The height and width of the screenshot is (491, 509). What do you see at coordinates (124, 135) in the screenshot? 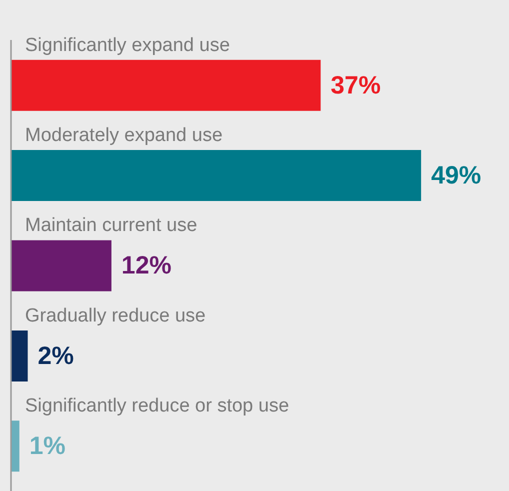
I see `y-tick-label: Moderately expand use` at bounding box center [124, 135].